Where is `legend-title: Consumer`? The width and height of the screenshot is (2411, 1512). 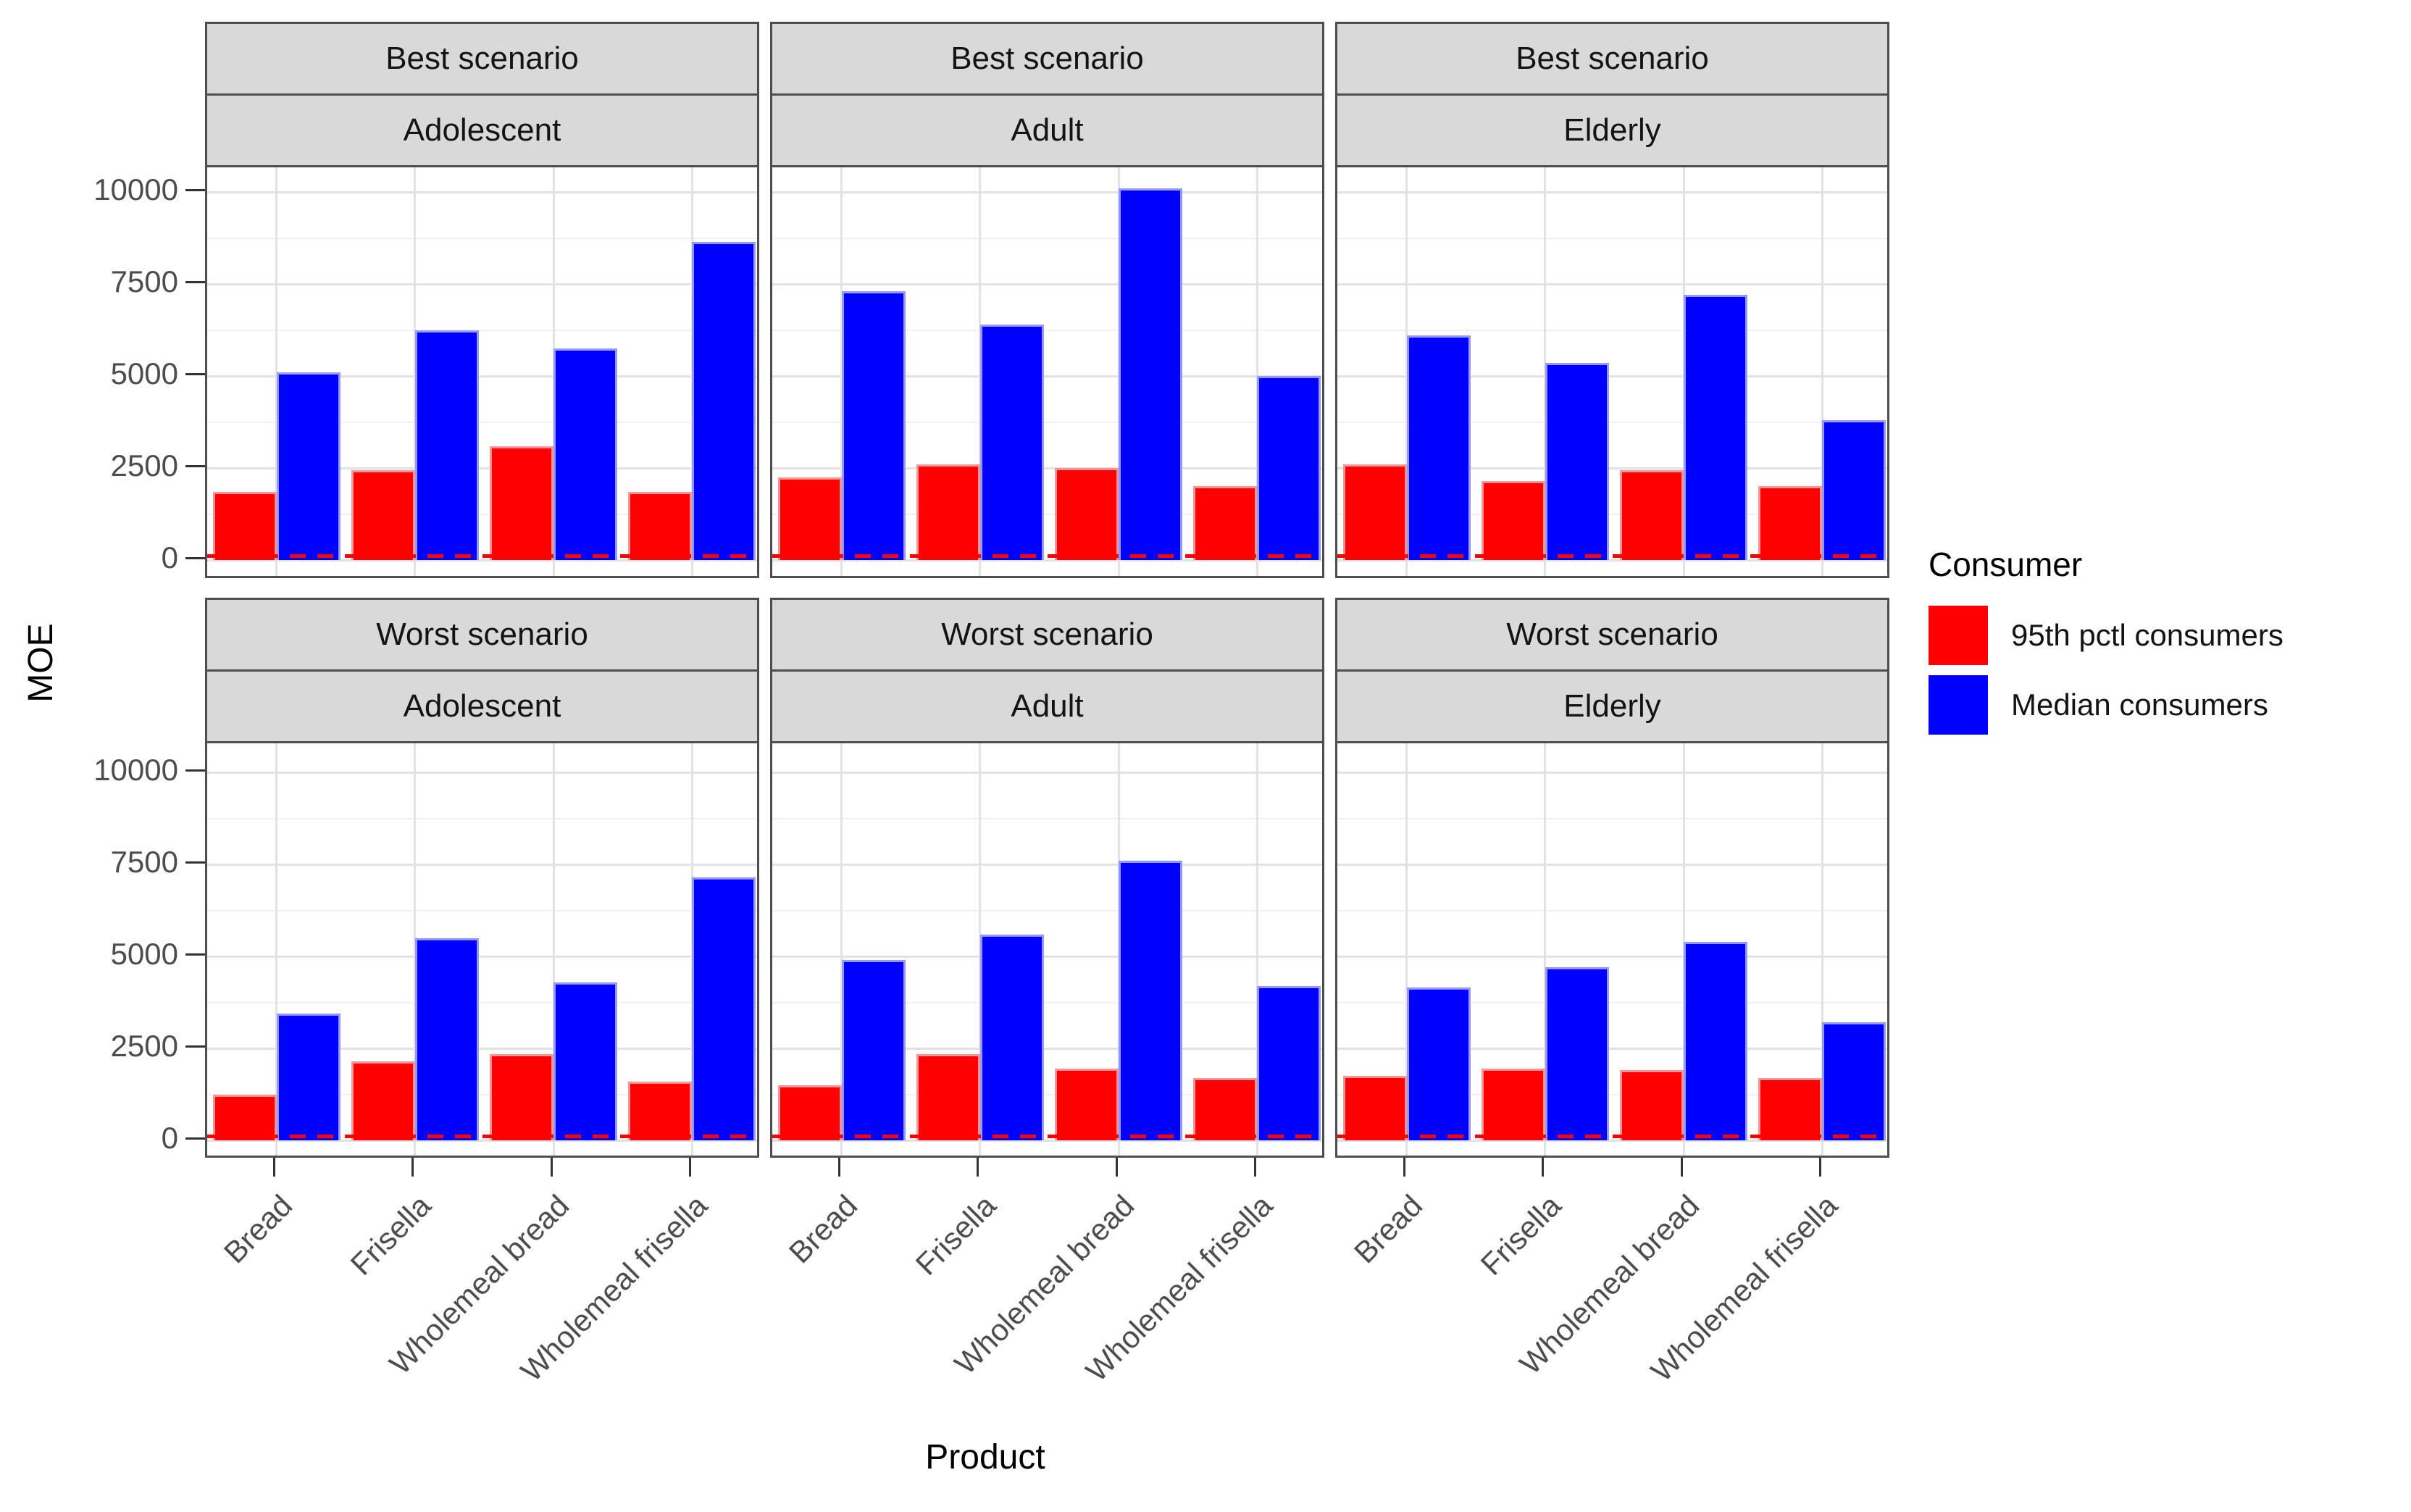 legend-title: Consumer is located at coordinates (2006, 564).